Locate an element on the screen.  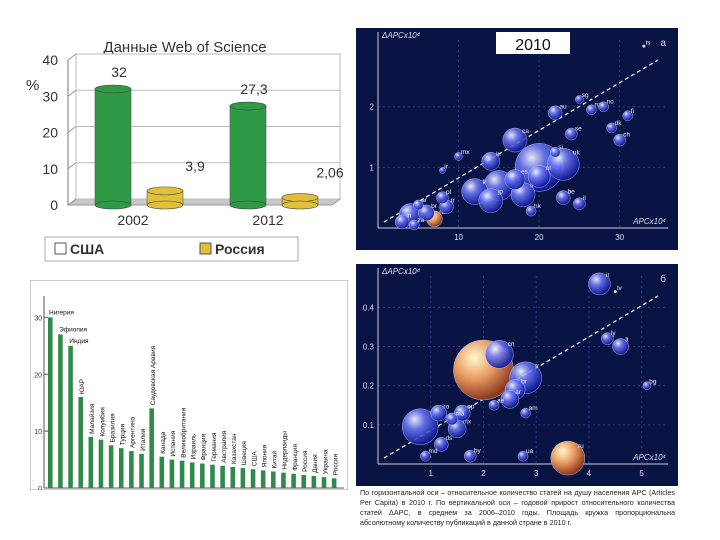
bar-category-label: Нидерланды is located at coordinates (285, 450).